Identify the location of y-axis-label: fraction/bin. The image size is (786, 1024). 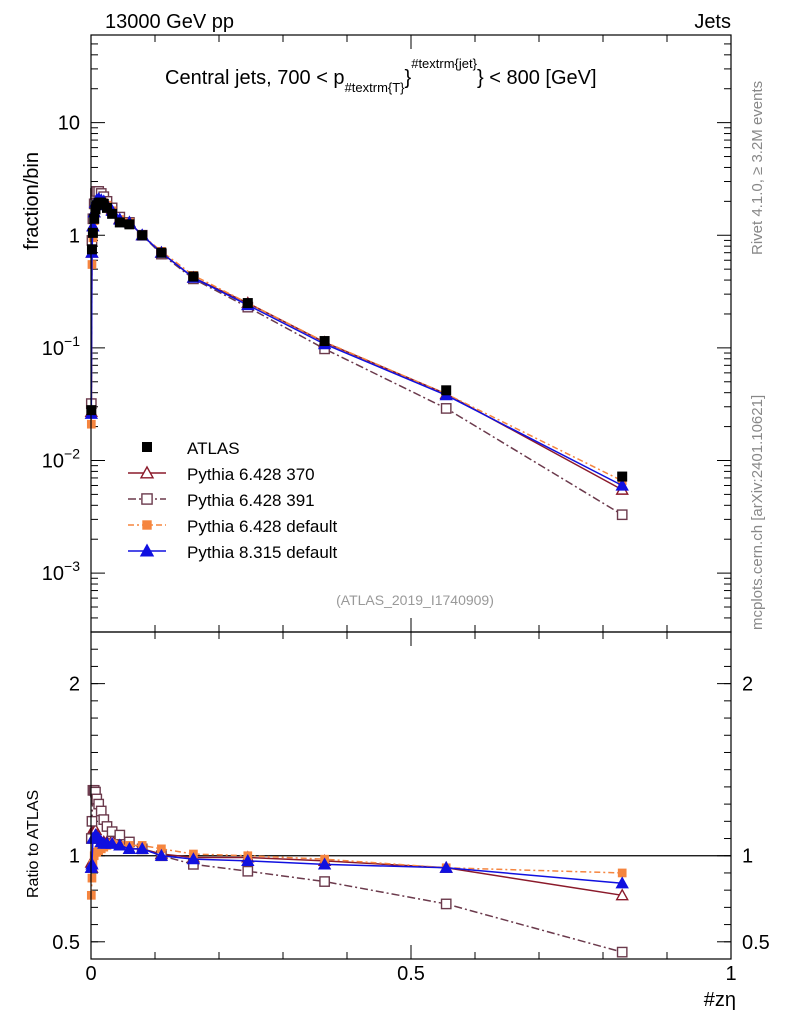
(32, 201).